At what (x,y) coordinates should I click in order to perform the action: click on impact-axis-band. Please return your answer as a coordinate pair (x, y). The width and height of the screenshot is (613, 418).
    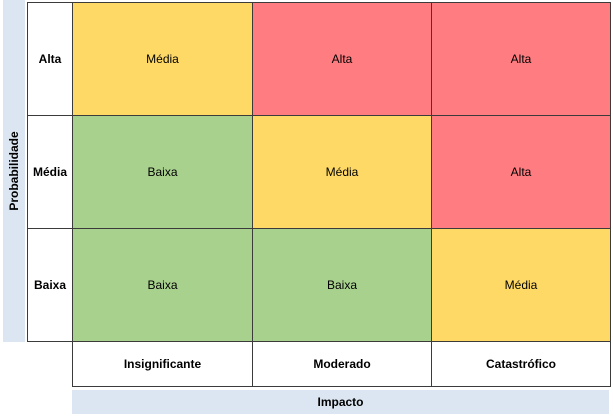
    Looking at the image, I should click on (340, 402).